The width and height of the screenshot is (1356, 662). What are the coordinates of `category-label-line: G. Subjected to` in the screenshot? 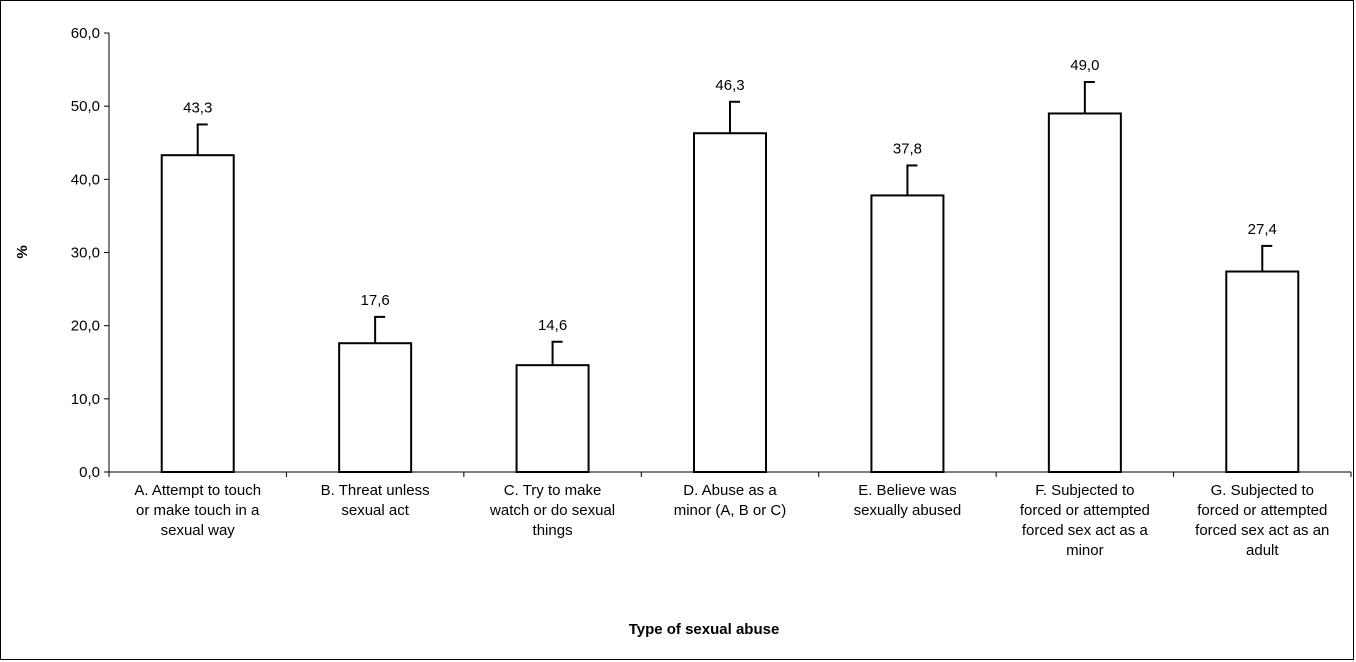 It's located at (1262, 490).